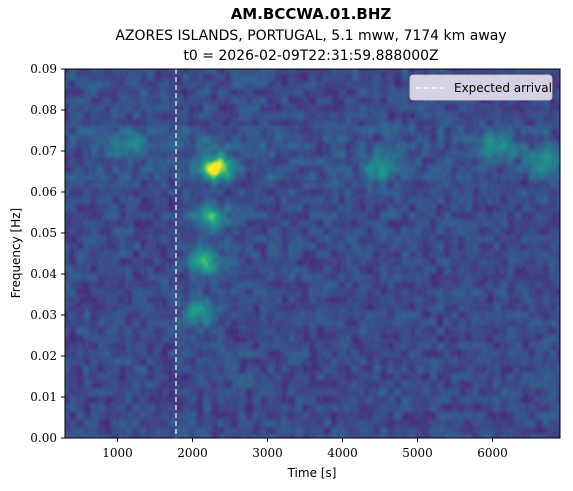 The width and height of the screenshot is (573, 491). What do you see at coordinates (267, 453) in the screenshot?
I see `x-tick-label: 3000` at bounding box center [267, 453].